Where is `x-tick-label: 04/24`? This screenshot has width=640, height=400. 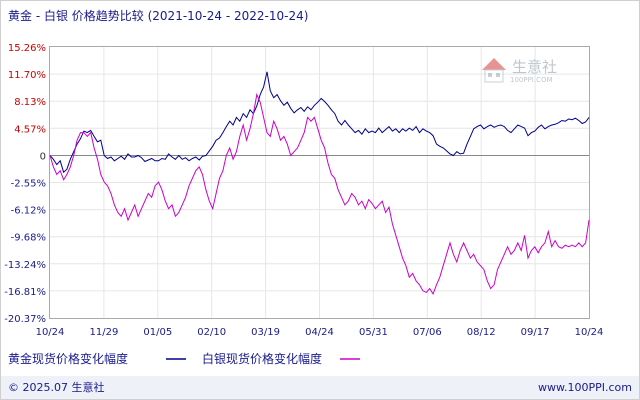 x-tick-label: 04/24 is located at coordinates (319, 332).